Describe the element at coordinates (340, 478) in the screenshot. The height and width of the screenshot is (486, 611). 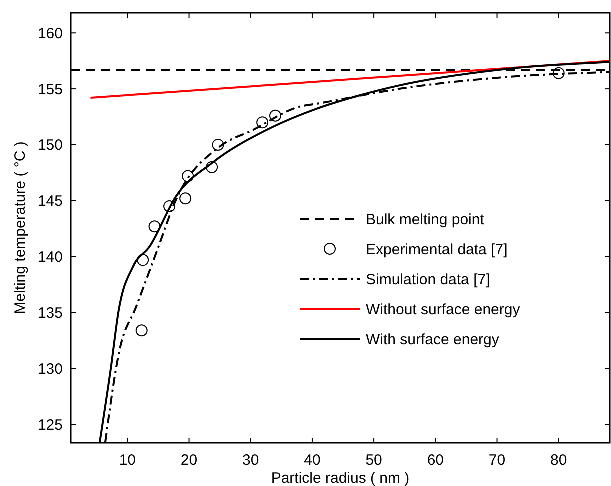
I see `x-axis-title: Particle radius ( nm )` at that location.